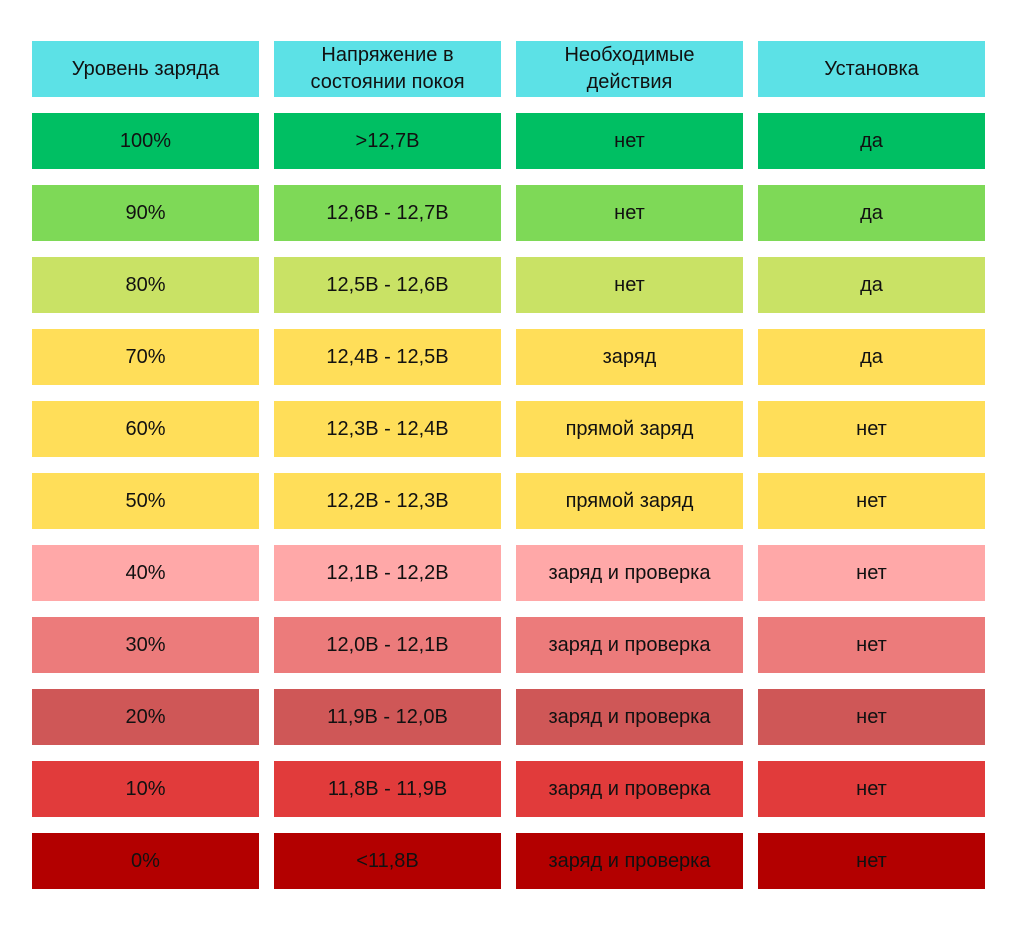 This screenshot has height=934, width=1024. I want to click on table-row: 40% 12,1В - 12,2В заряд и проверка нет, so click(508, 573).